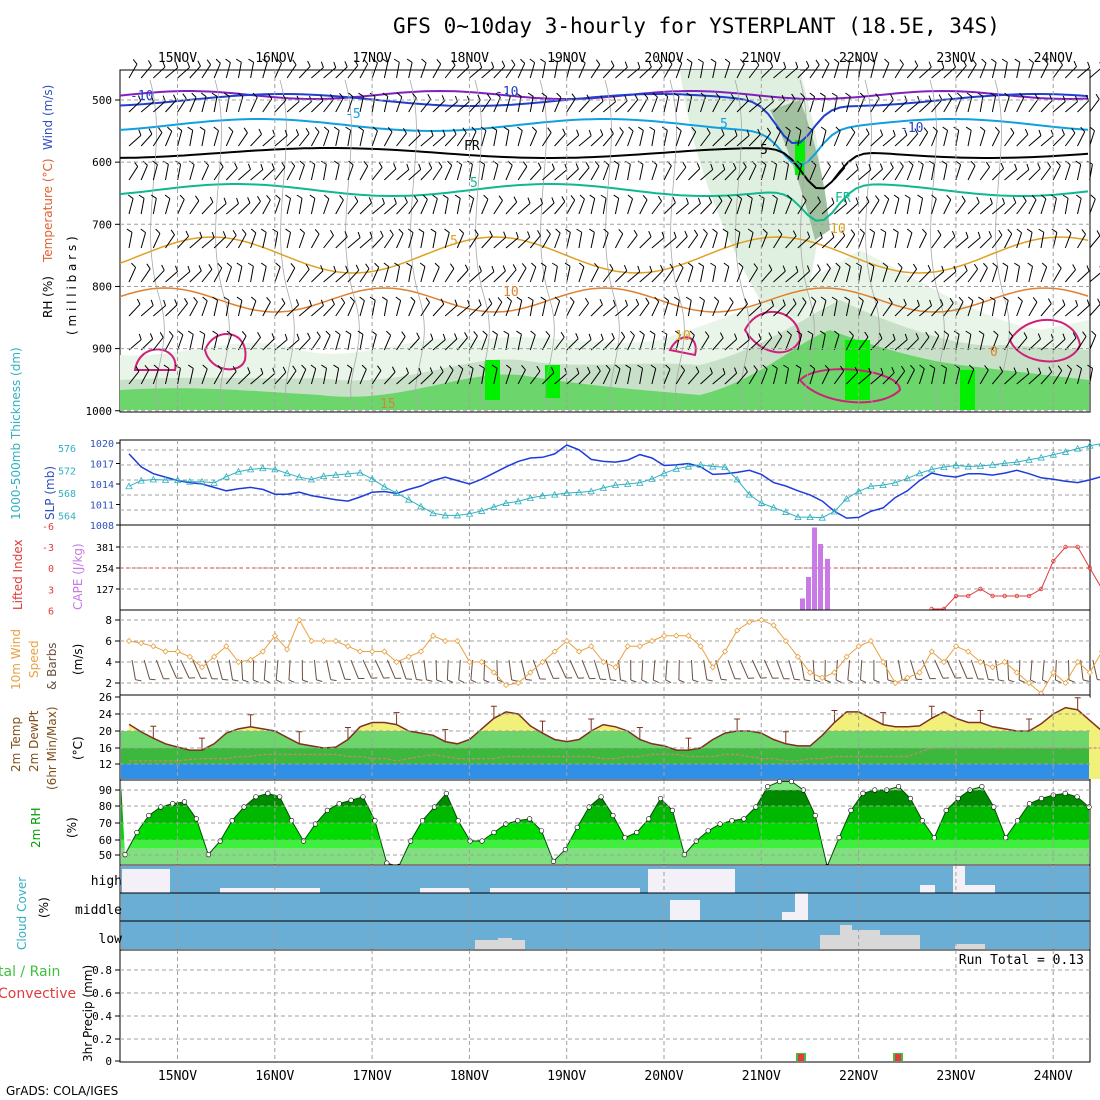  I want to click on cape-label: CAPE (J/kg), so click(78, 576).